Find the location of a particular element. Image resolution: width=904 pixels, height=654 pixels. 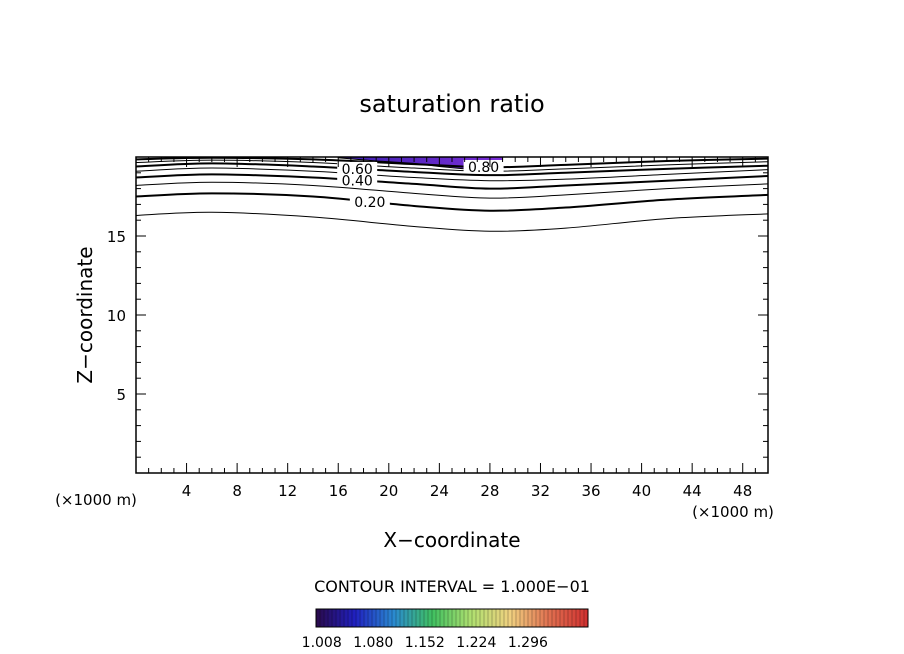

contour-label: 0.80 is located at coordinates (483, 168).